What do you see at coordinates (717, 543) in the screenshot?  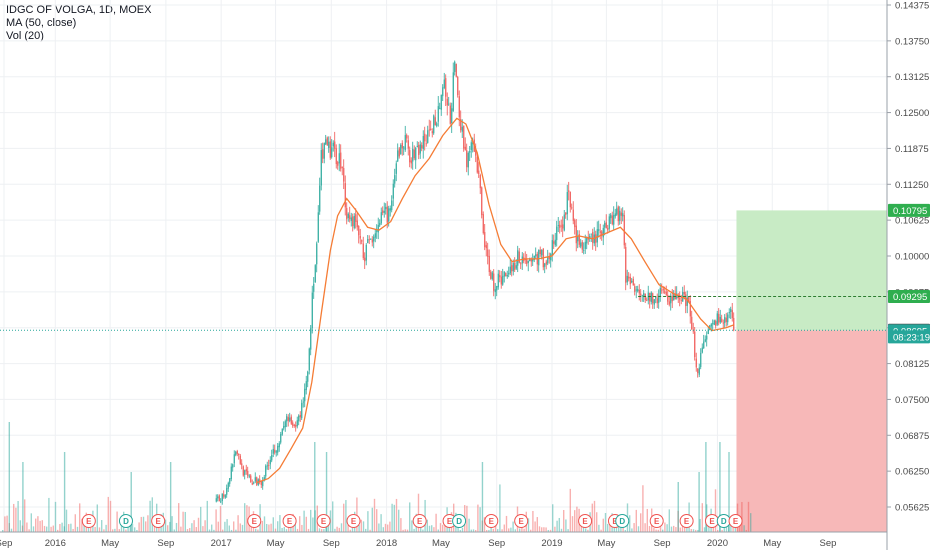 I see `x-tick-label: 2020` at bounding box center [717, 543].